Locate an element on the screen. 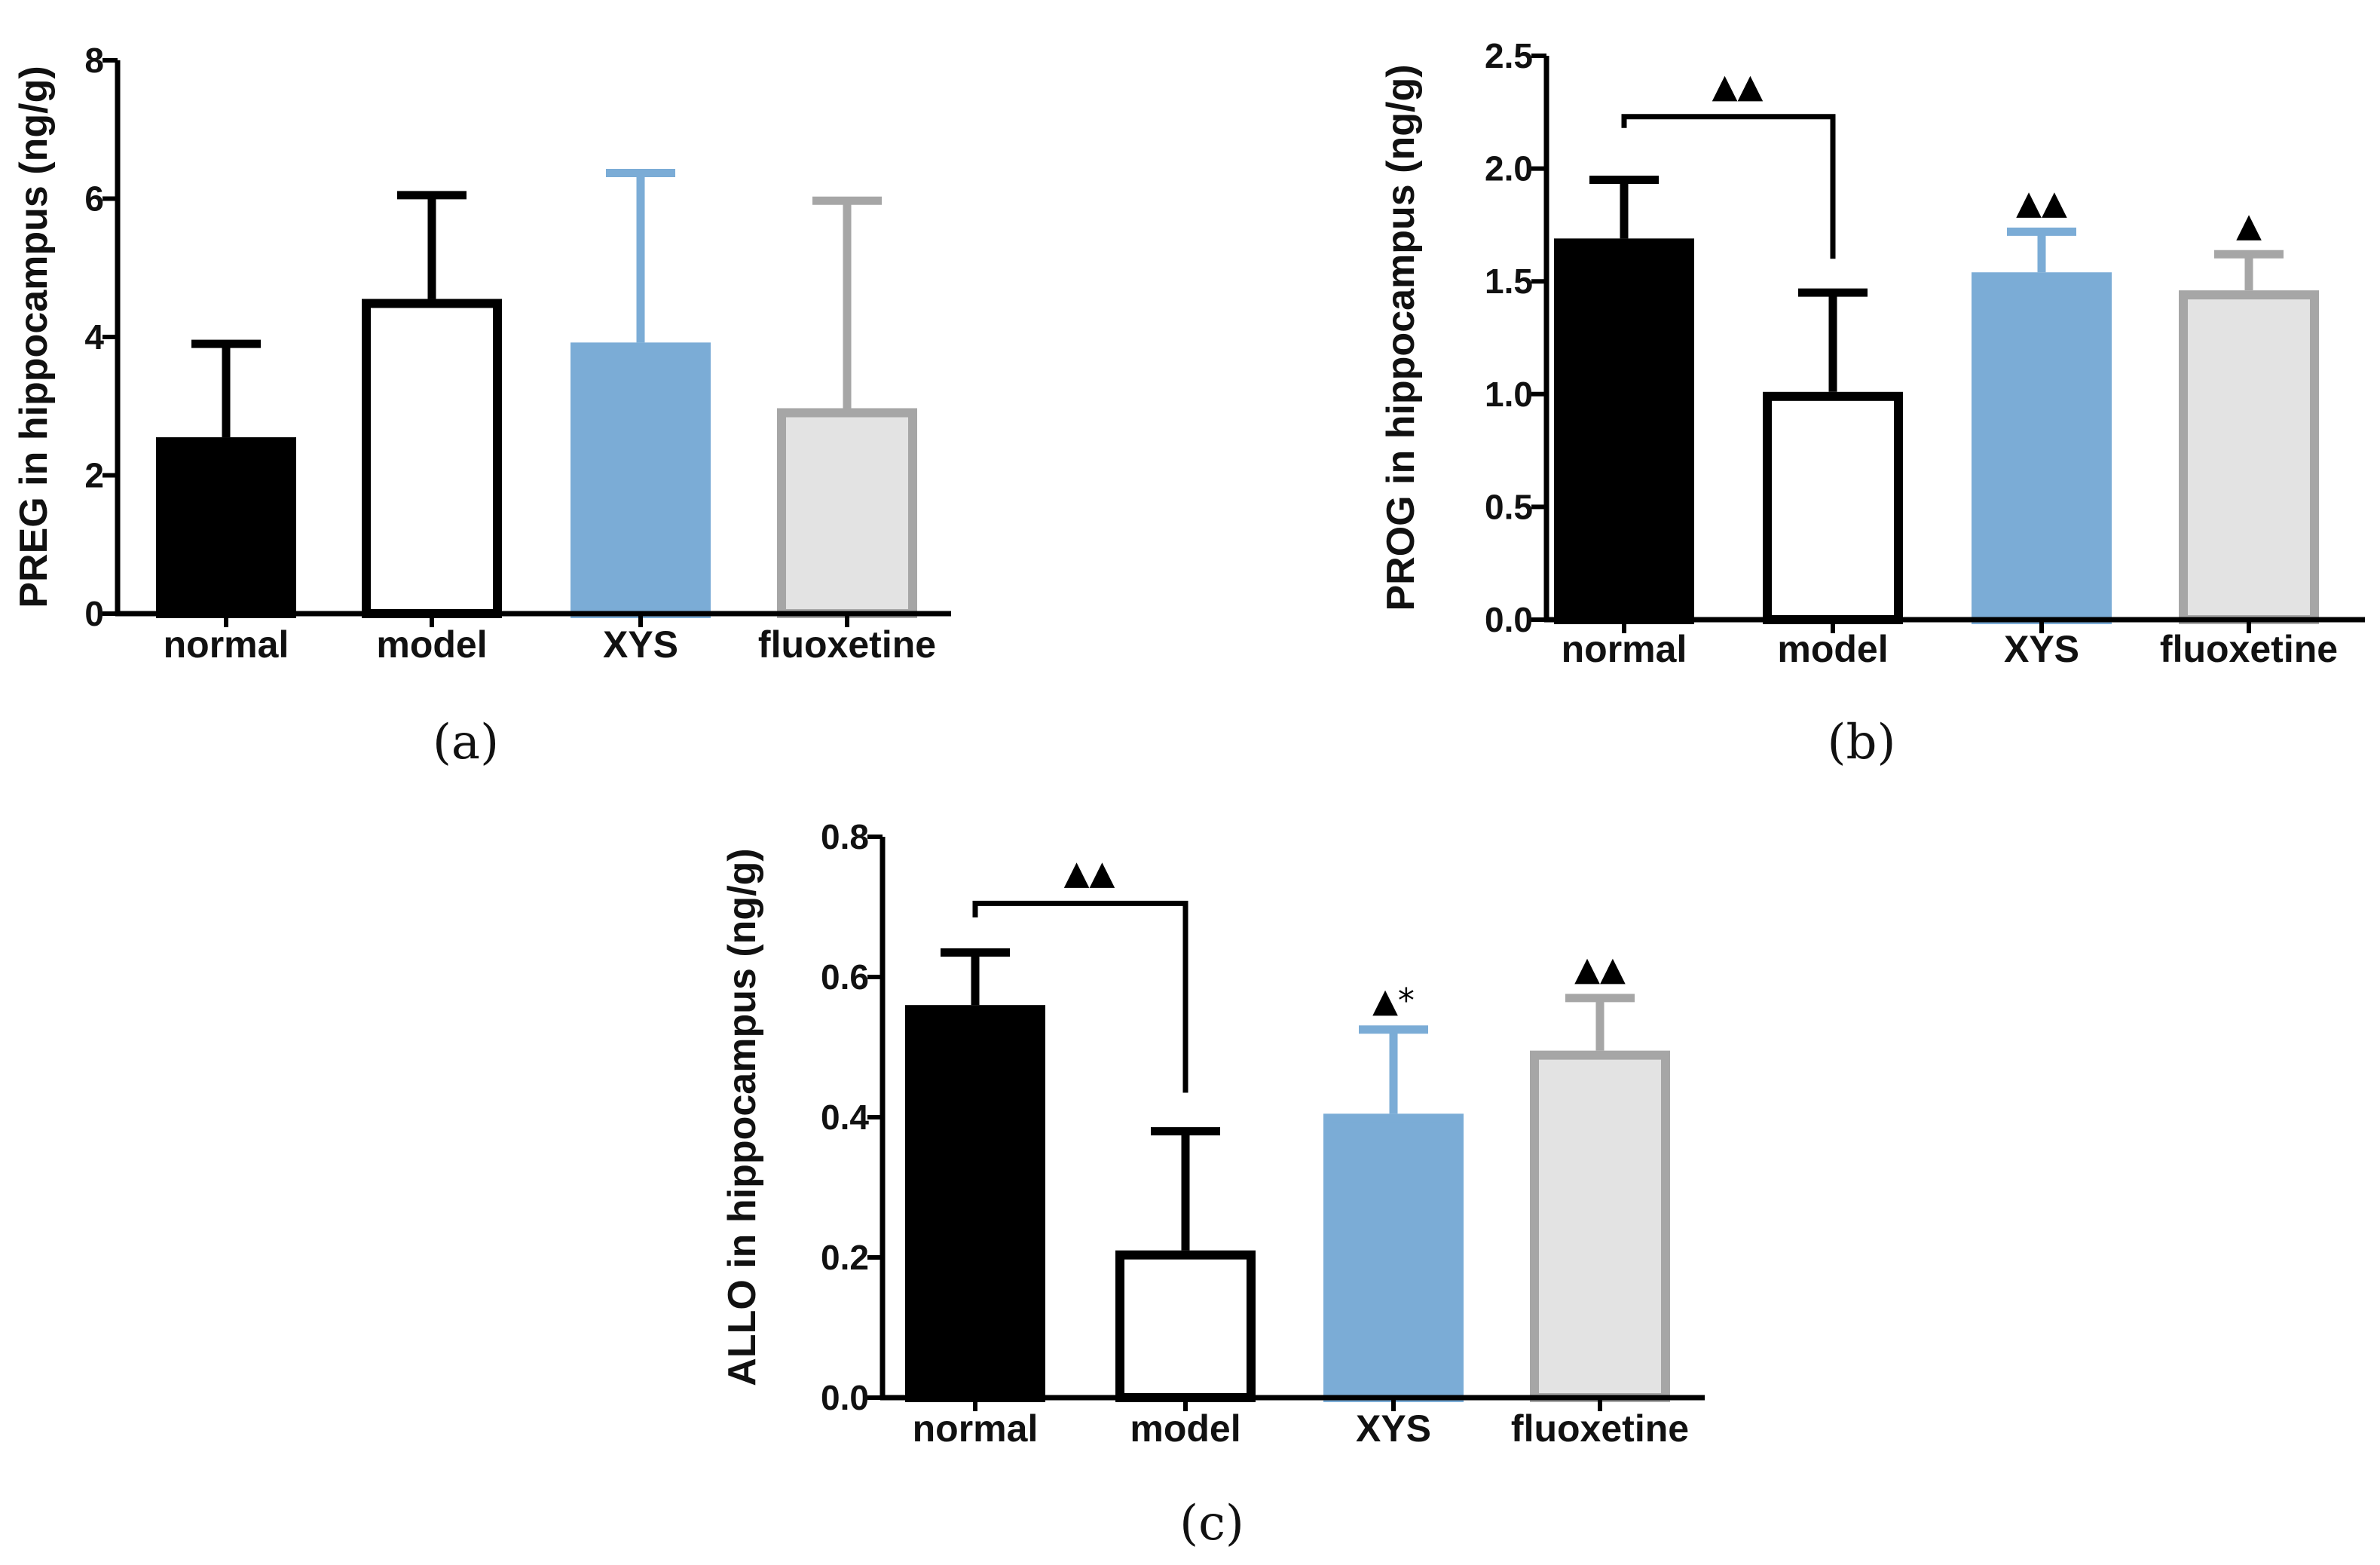 The height and width of the screenshot is (1565, 2380). significance-mark-XYS: ▲▲ is located at coordinates (2041, 203).